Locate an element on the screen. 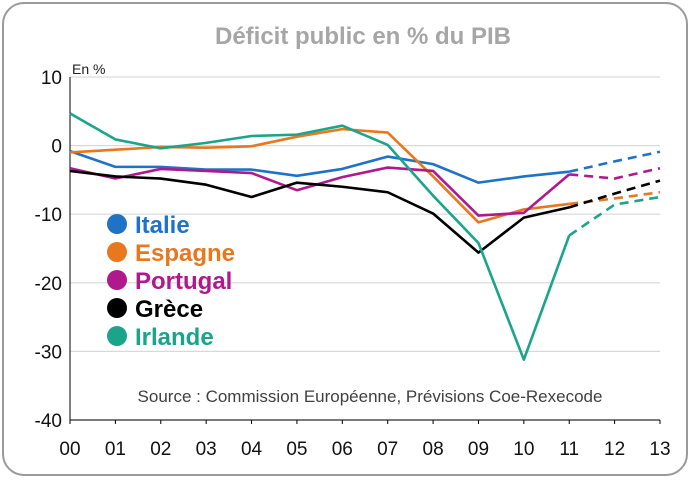  legend-marker-grece is located at coordinates (117, 308).